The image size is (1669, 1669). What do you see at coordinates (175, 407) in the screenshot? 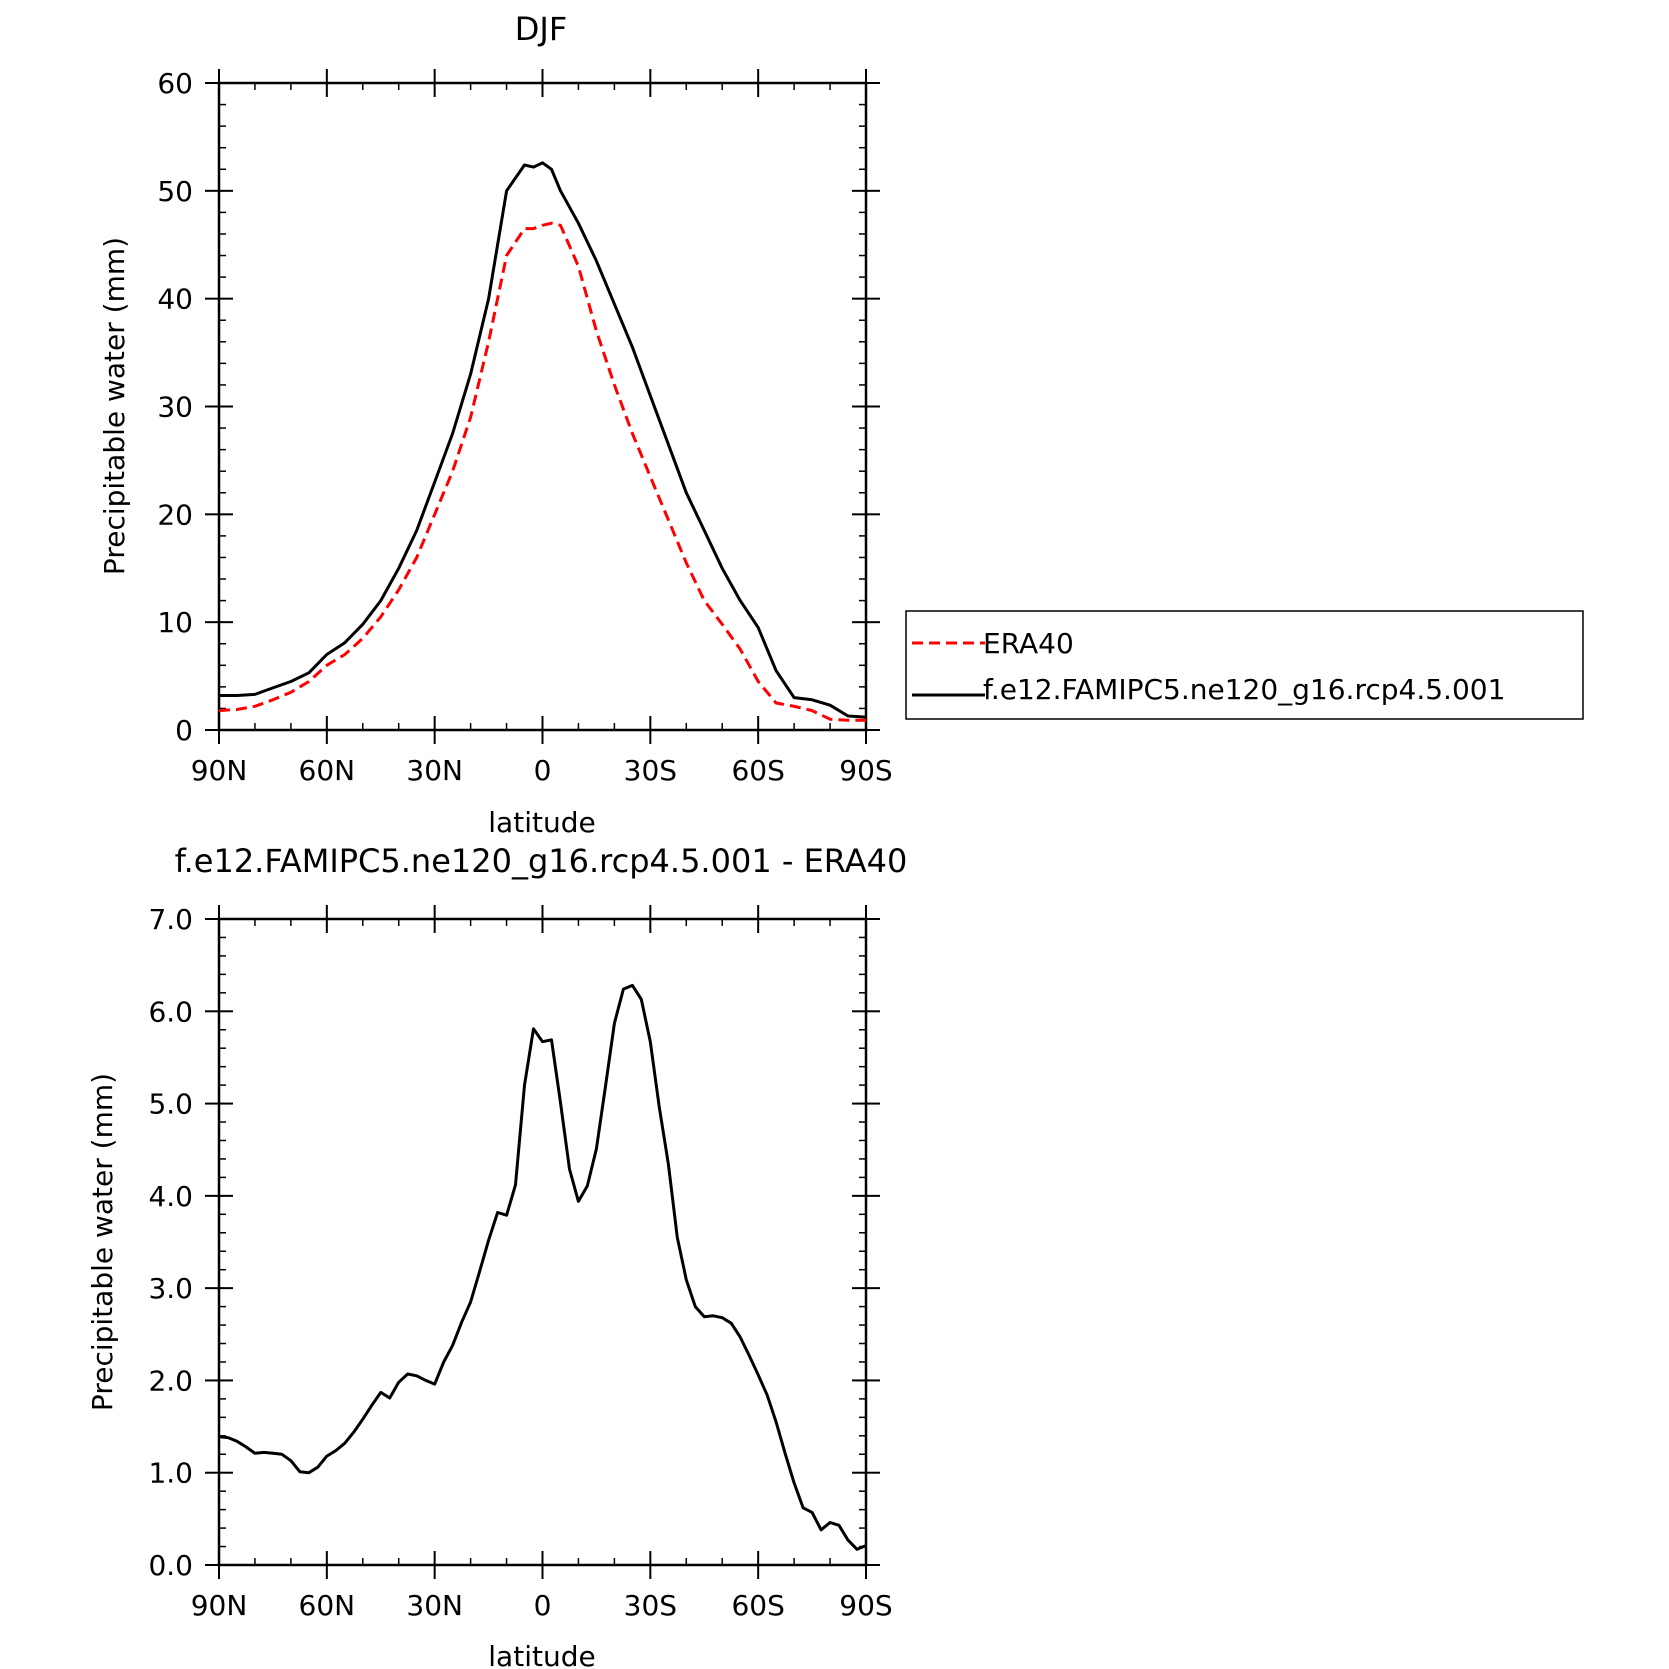
I see `y-tick-label: 30` at bounding box center [175, 407].